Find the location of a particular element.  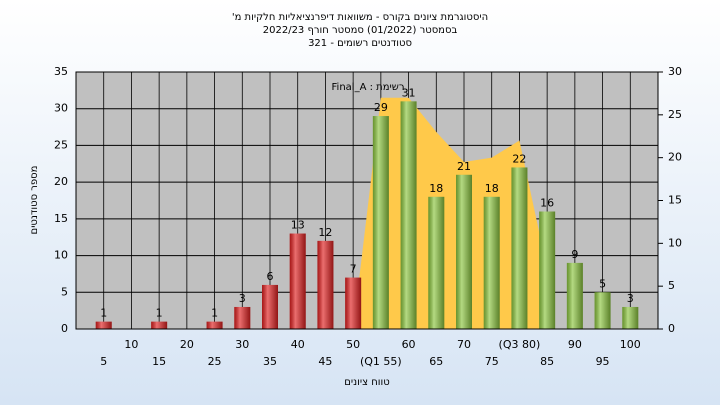

x-tick-label: 85 is located at coordinates (547, 361).